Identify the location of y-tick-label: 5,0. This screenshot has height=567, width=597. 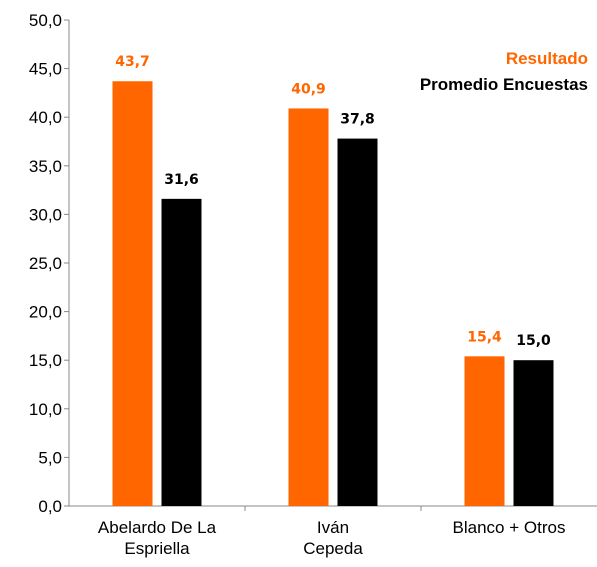
(50, 457).